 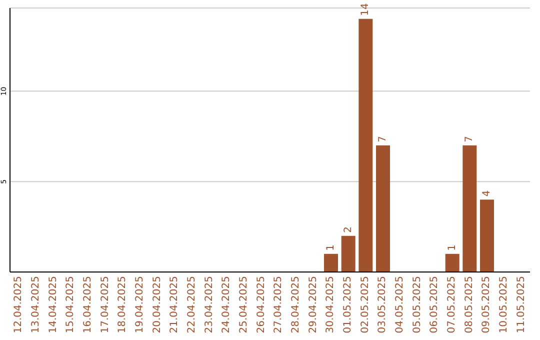 What do you see at coordinates (296, 305) in the screenshot?
I see `x-tick-label: 28.04.2025` at bounding box center [296, 305].